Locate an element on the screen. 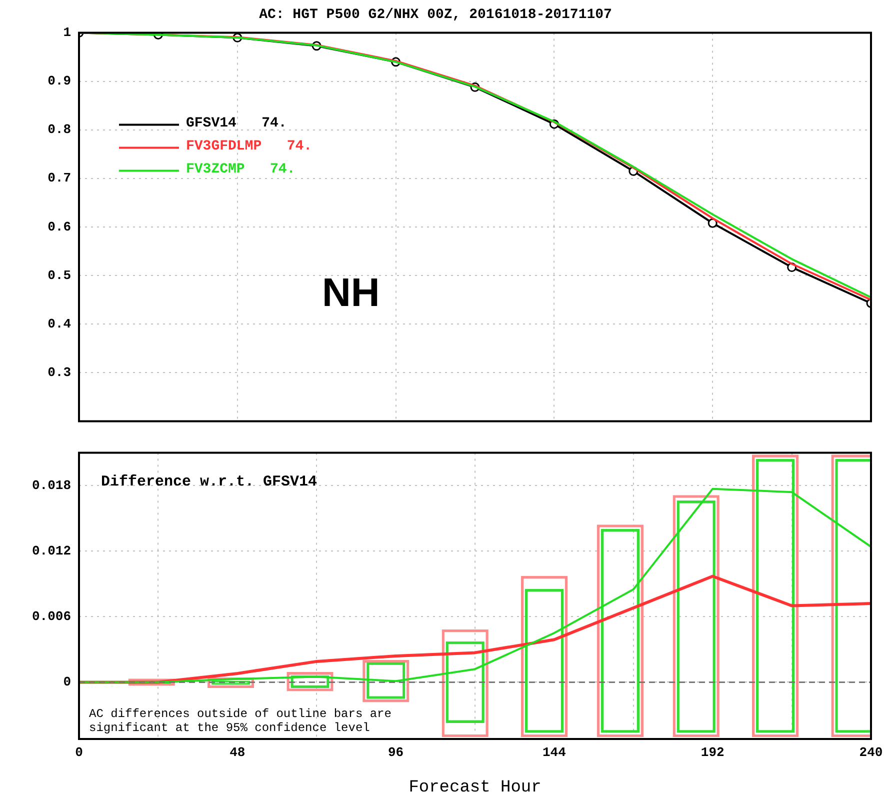 The height and width of the screenshot is (807, 891). x-tick-label: 144 is located at coordinates (554, 752).